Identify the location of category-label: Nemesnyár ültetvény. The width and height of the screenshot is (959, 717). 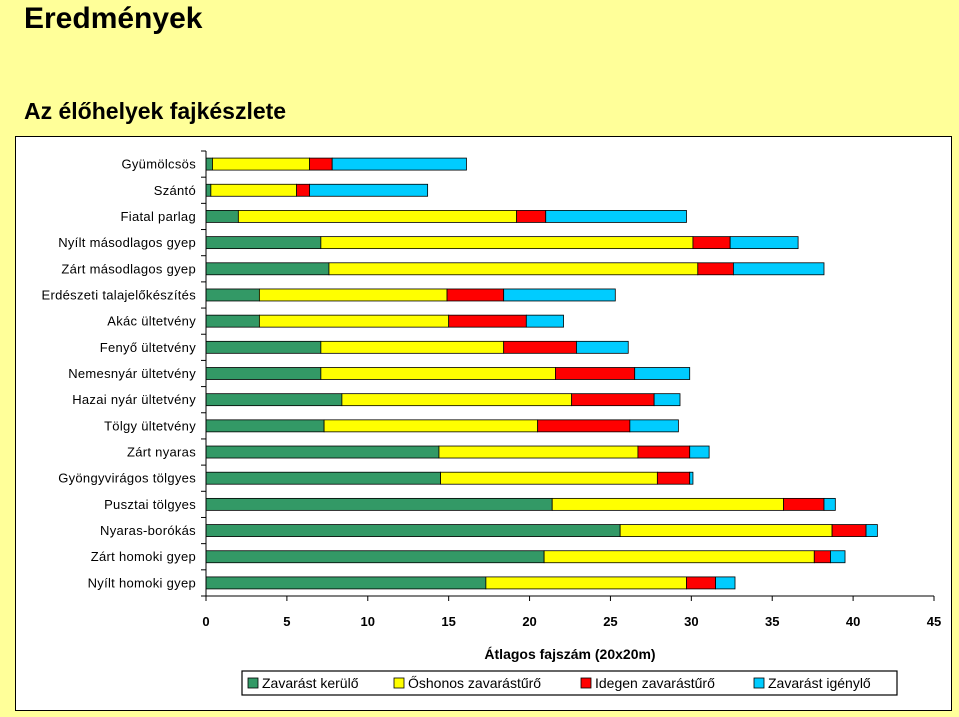
(132, 373).